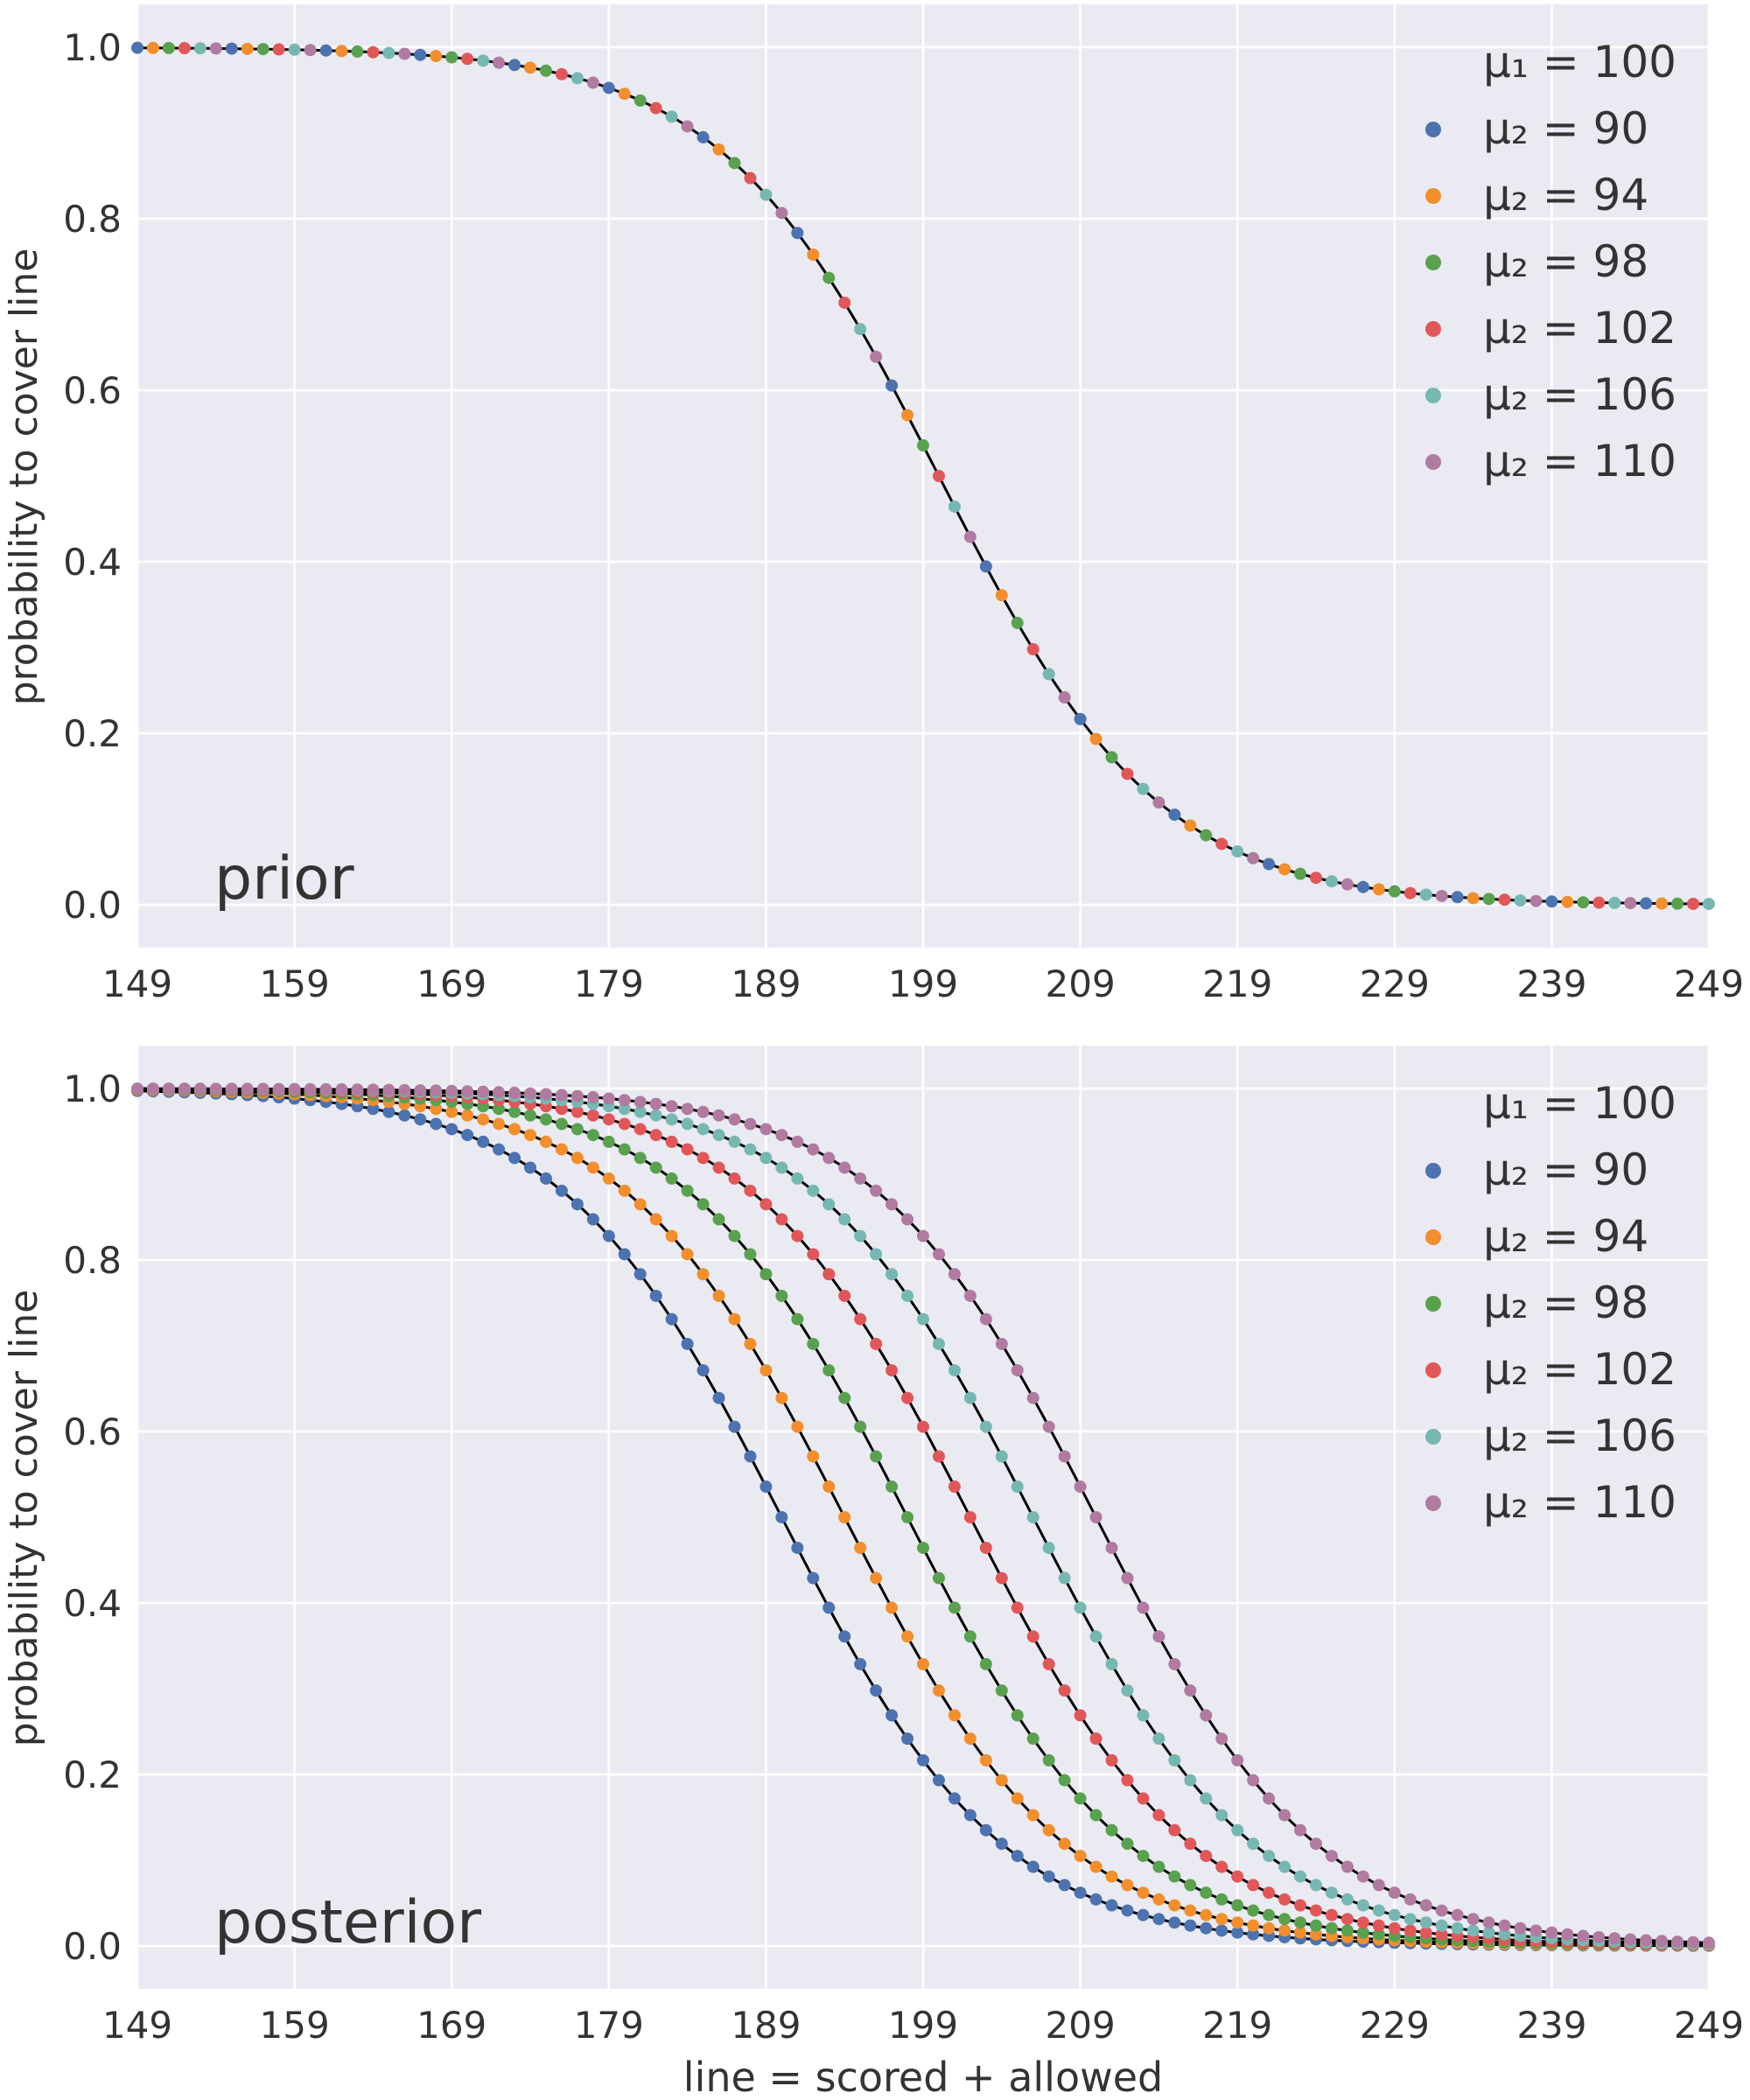 This screenshot has height=2100, width=1750. Describe the element at coordinates (137, 983) in the screenshot. I see `x-tick-label: 149` at that location.